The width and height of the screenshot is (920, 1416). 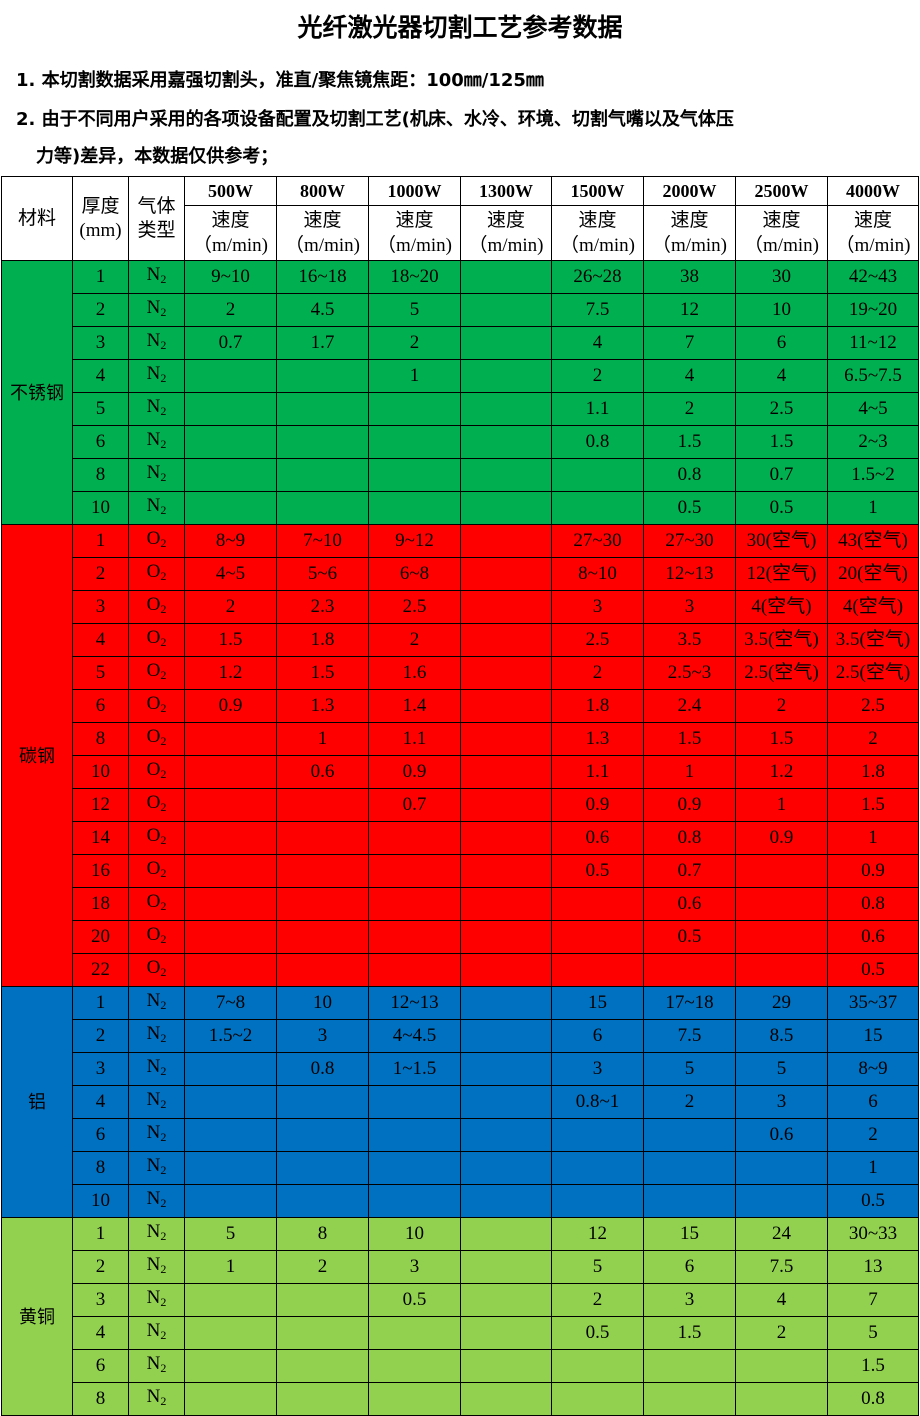 I want to click on thickness-cell: 8, so click(x=100, y=475).